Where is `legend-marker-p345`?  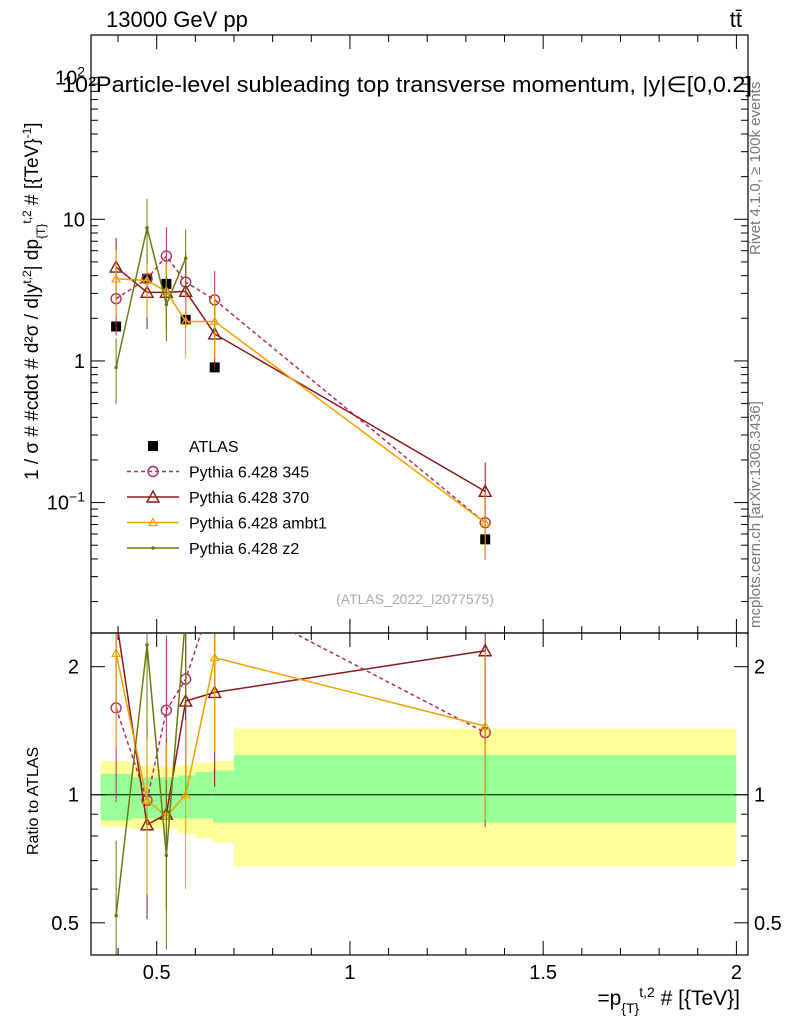
legend-marker-p345 is located at coordinates (153, 471).